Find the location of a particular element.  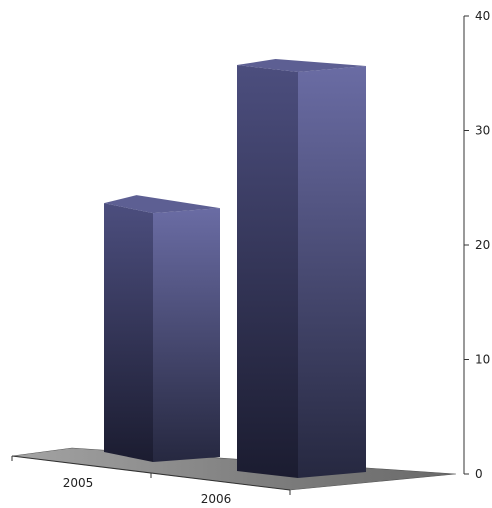

y-tick-label: 20 is located at coordinates (482, 245).